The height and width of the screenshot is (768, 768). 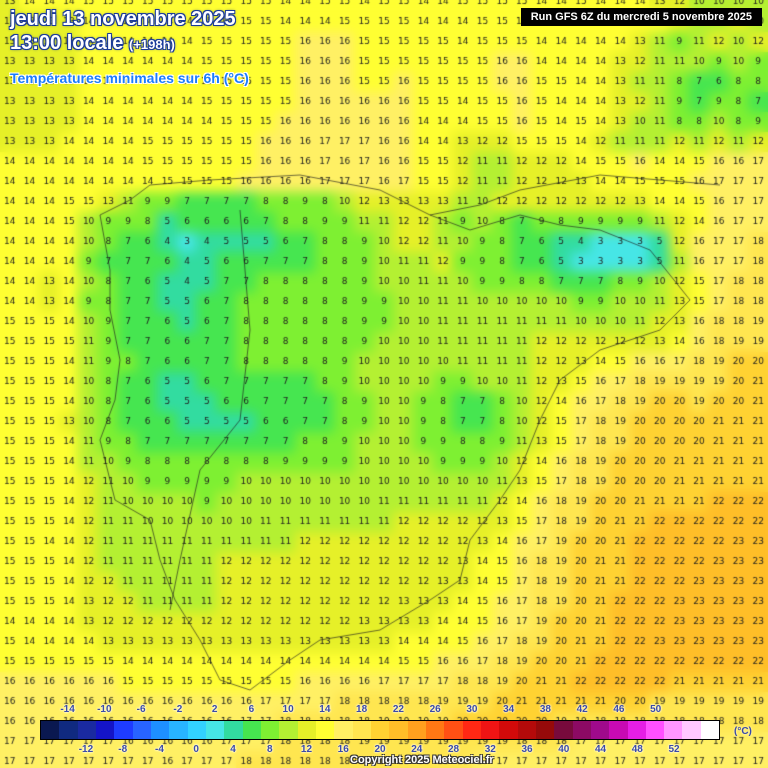 What do you see at coordinates (86, 749) in the screenshot?
I see `color-scale-tick-bottom: -12` at bounding box center [86, 749].